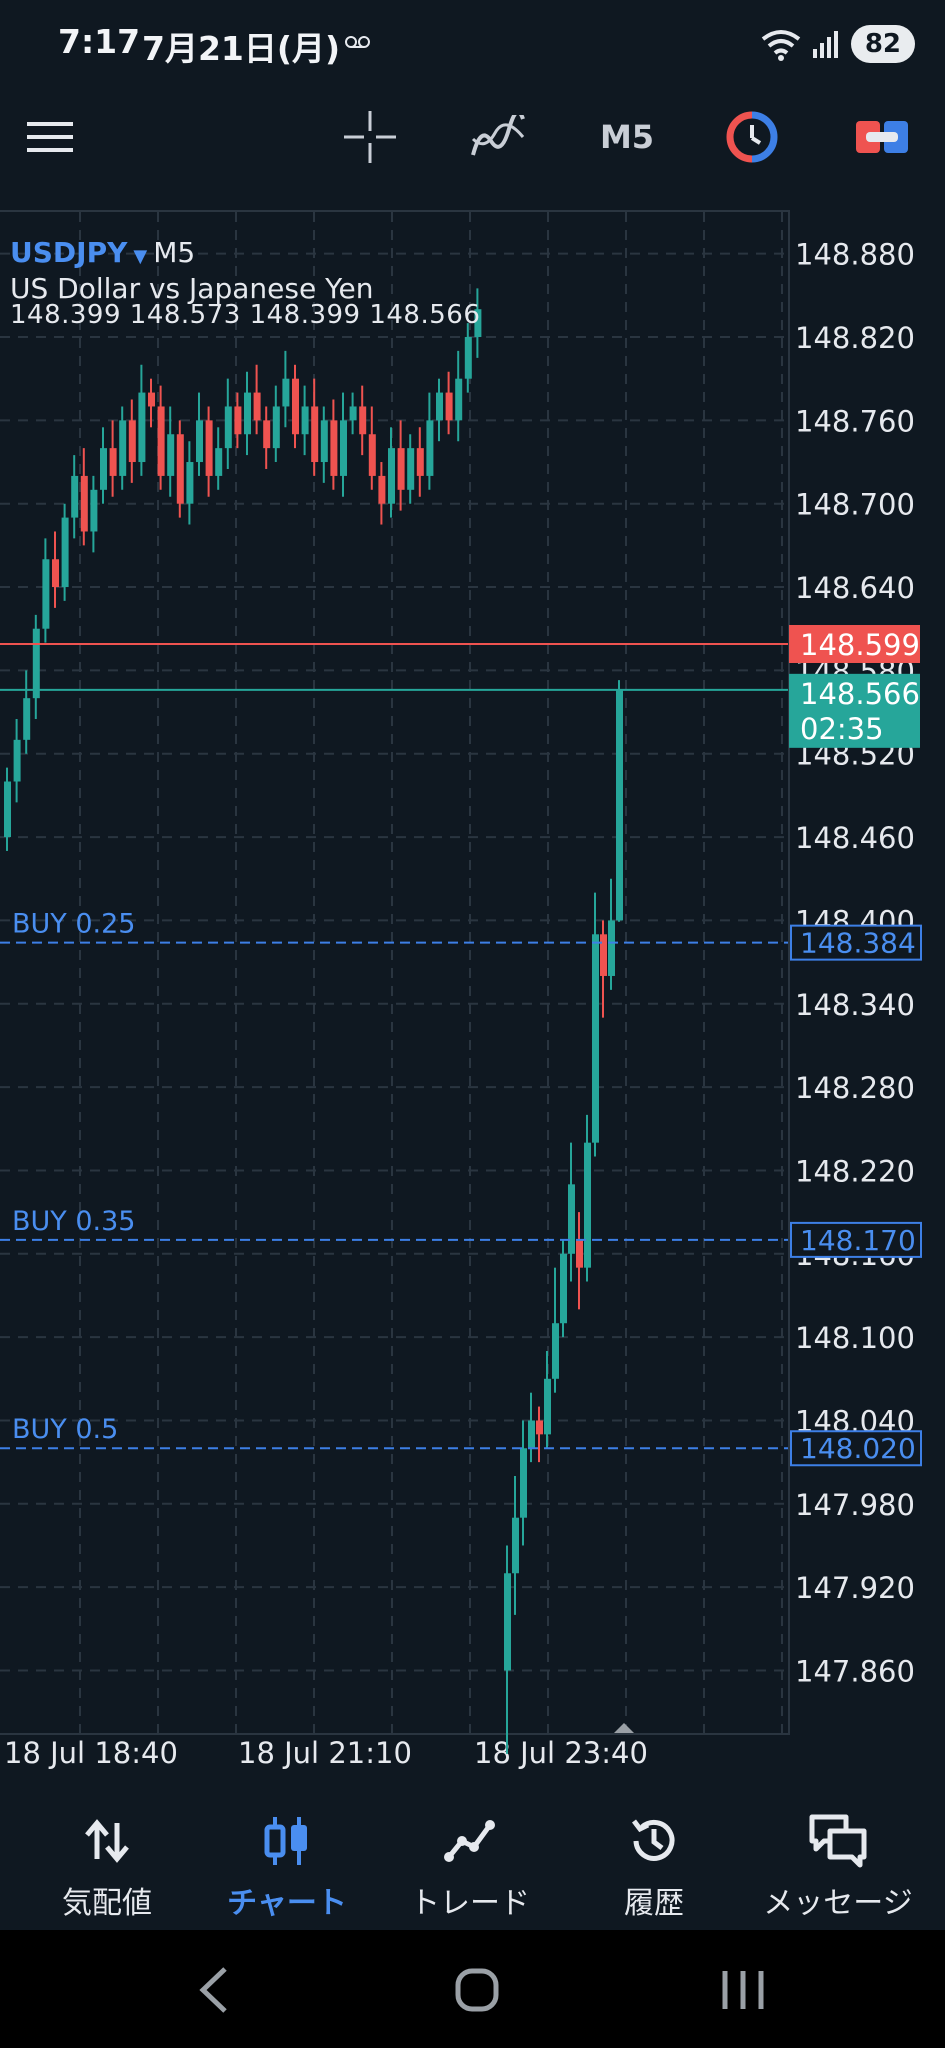  What do you see at coordinates (838, 1841) in the screenshot?
I see `messages-icon` at bounding box center [838, 1841].